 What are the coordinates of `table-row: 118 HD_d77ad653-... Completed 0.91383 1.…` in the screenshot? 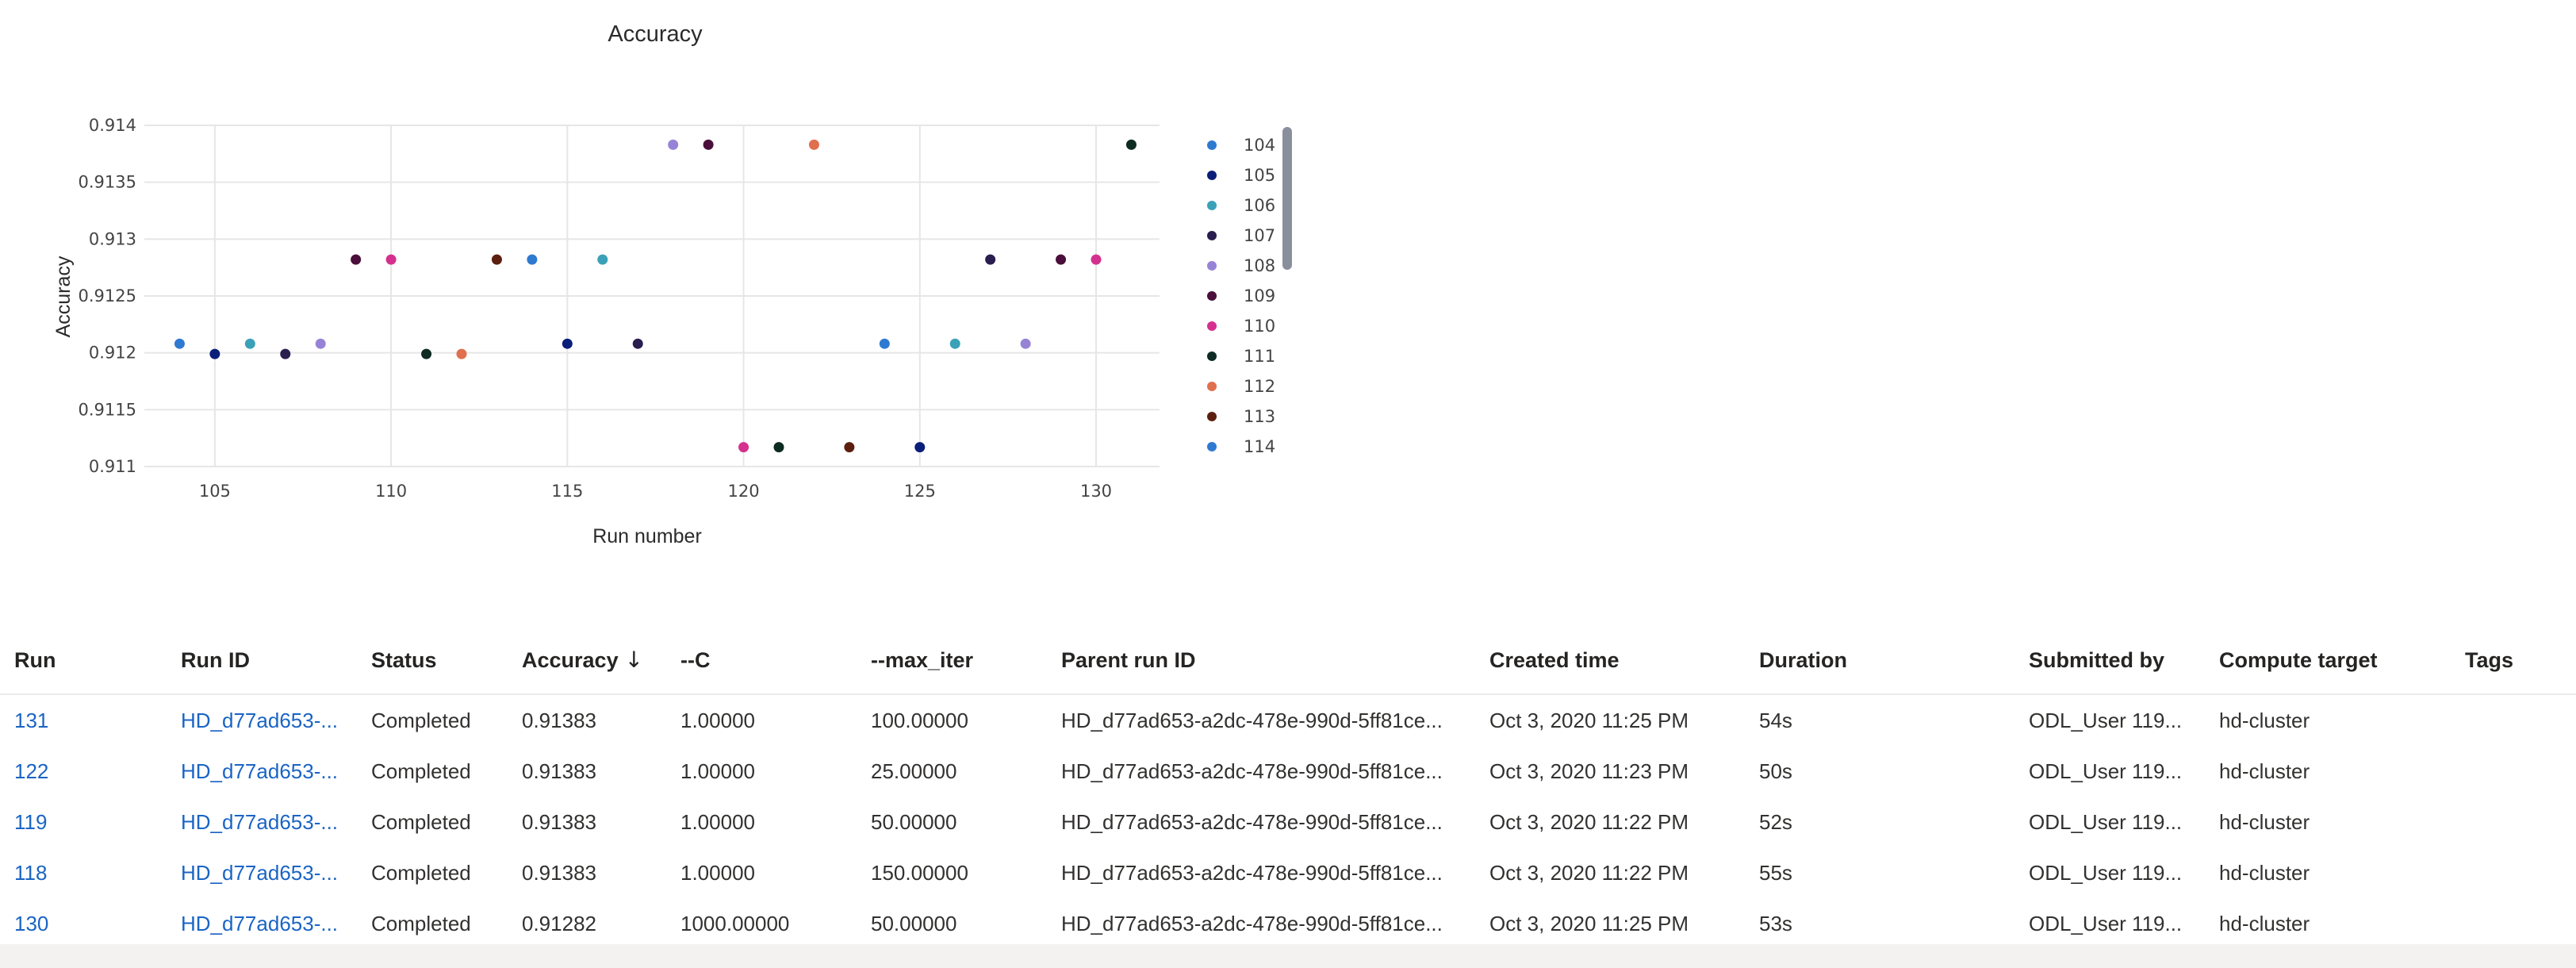 It's located at (1288, 872).